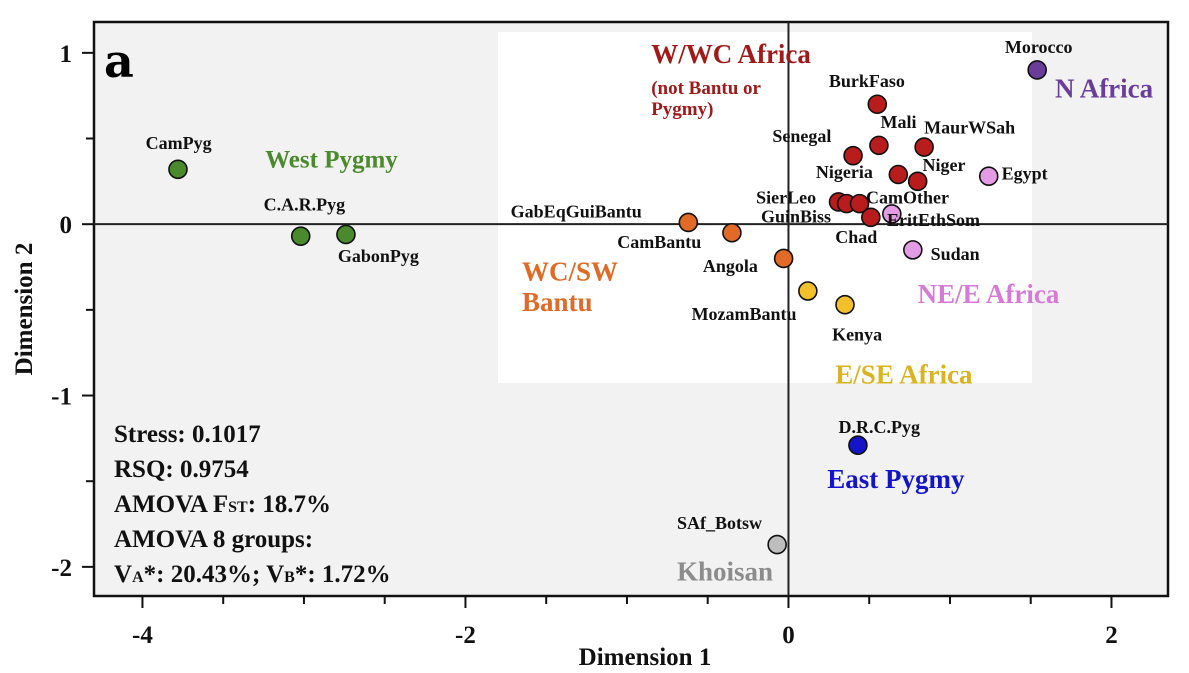  Describe the element at coordinates (786, 198) in the screenshot. I see `point-label: SierLeo` at that location.